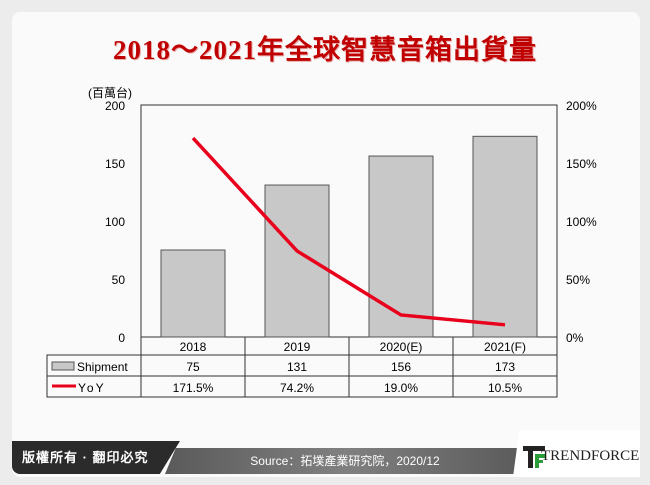  I want to click on x-tick-label: 2021(F), so click(505, 347).